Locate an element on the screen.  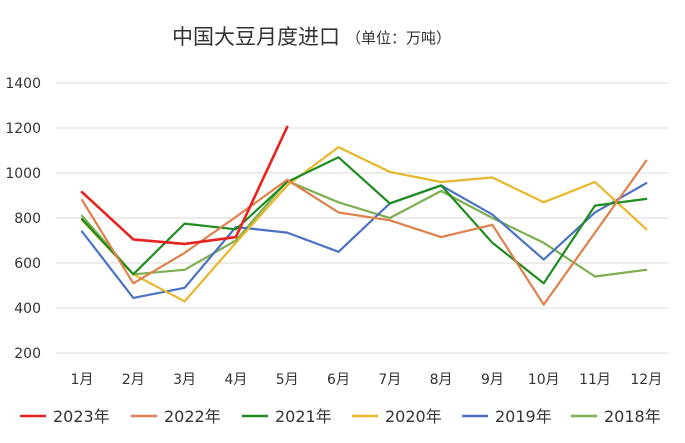
y-tick-label: 800 is located at coordinates (27, 219).